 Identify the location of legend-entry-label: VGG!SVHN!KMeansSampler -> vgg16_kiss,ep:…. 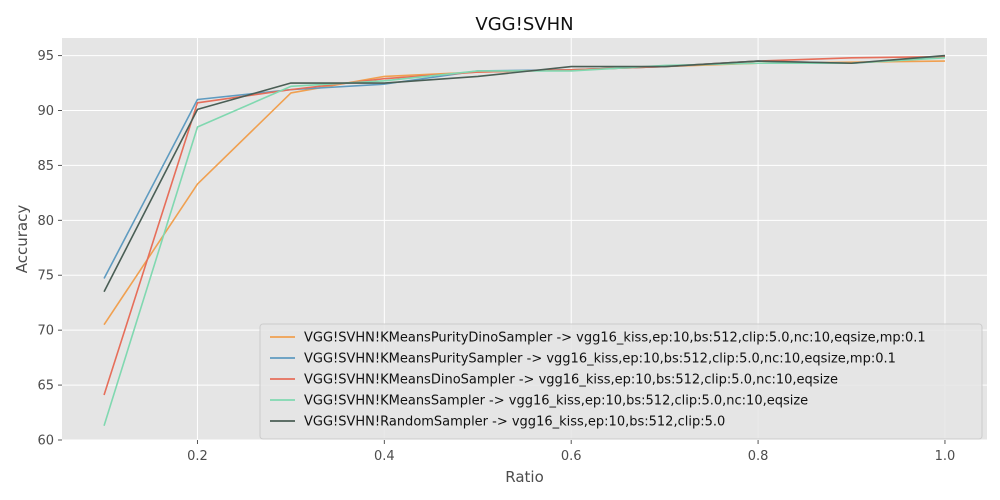
(556, 401).